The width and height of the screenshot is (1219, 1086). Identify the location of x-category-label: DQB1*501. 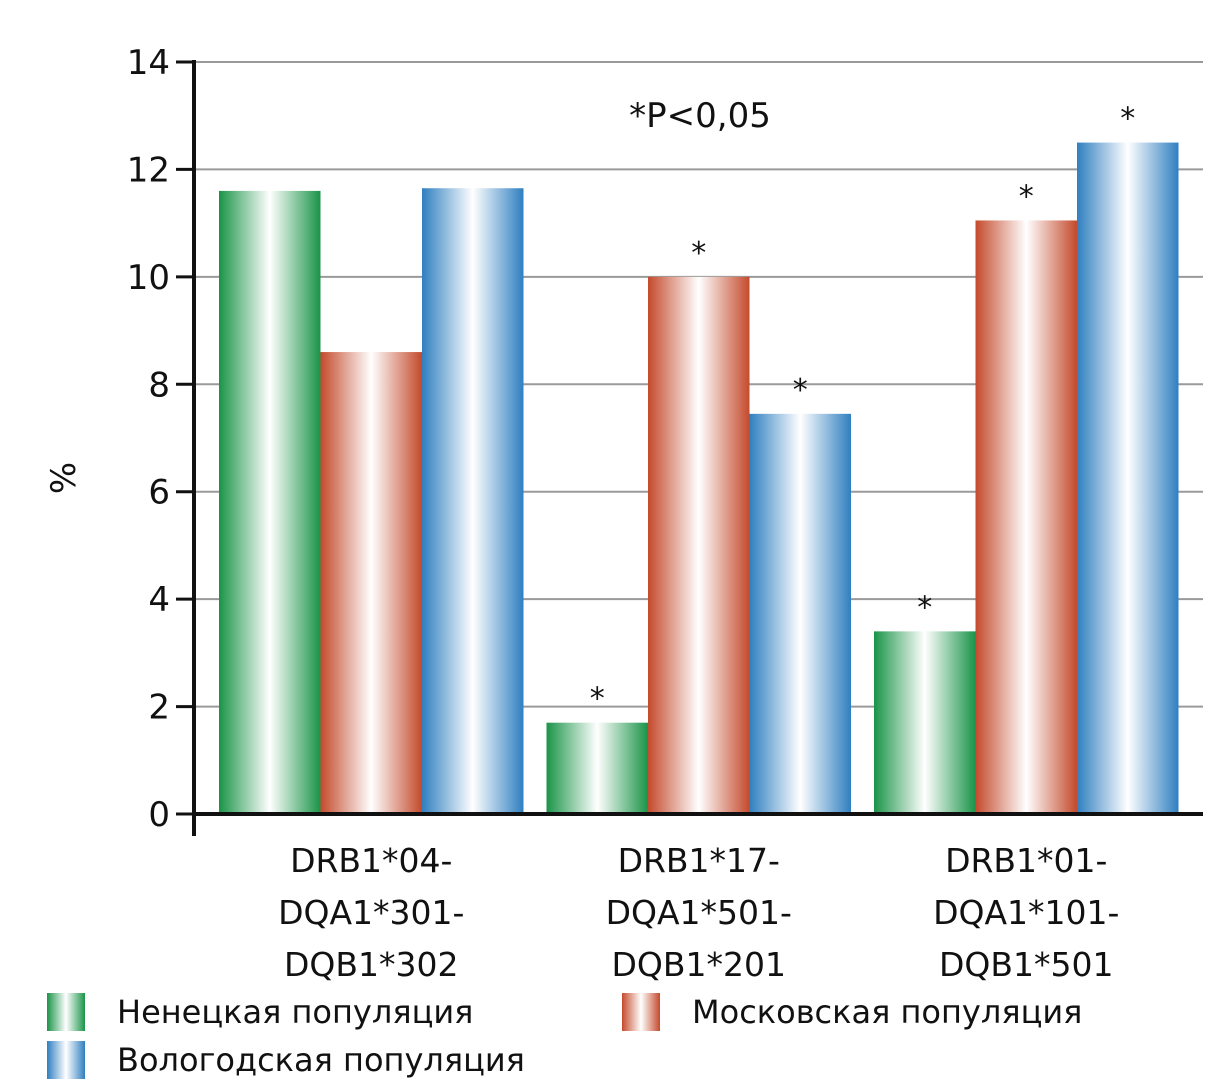
(1026, 964).